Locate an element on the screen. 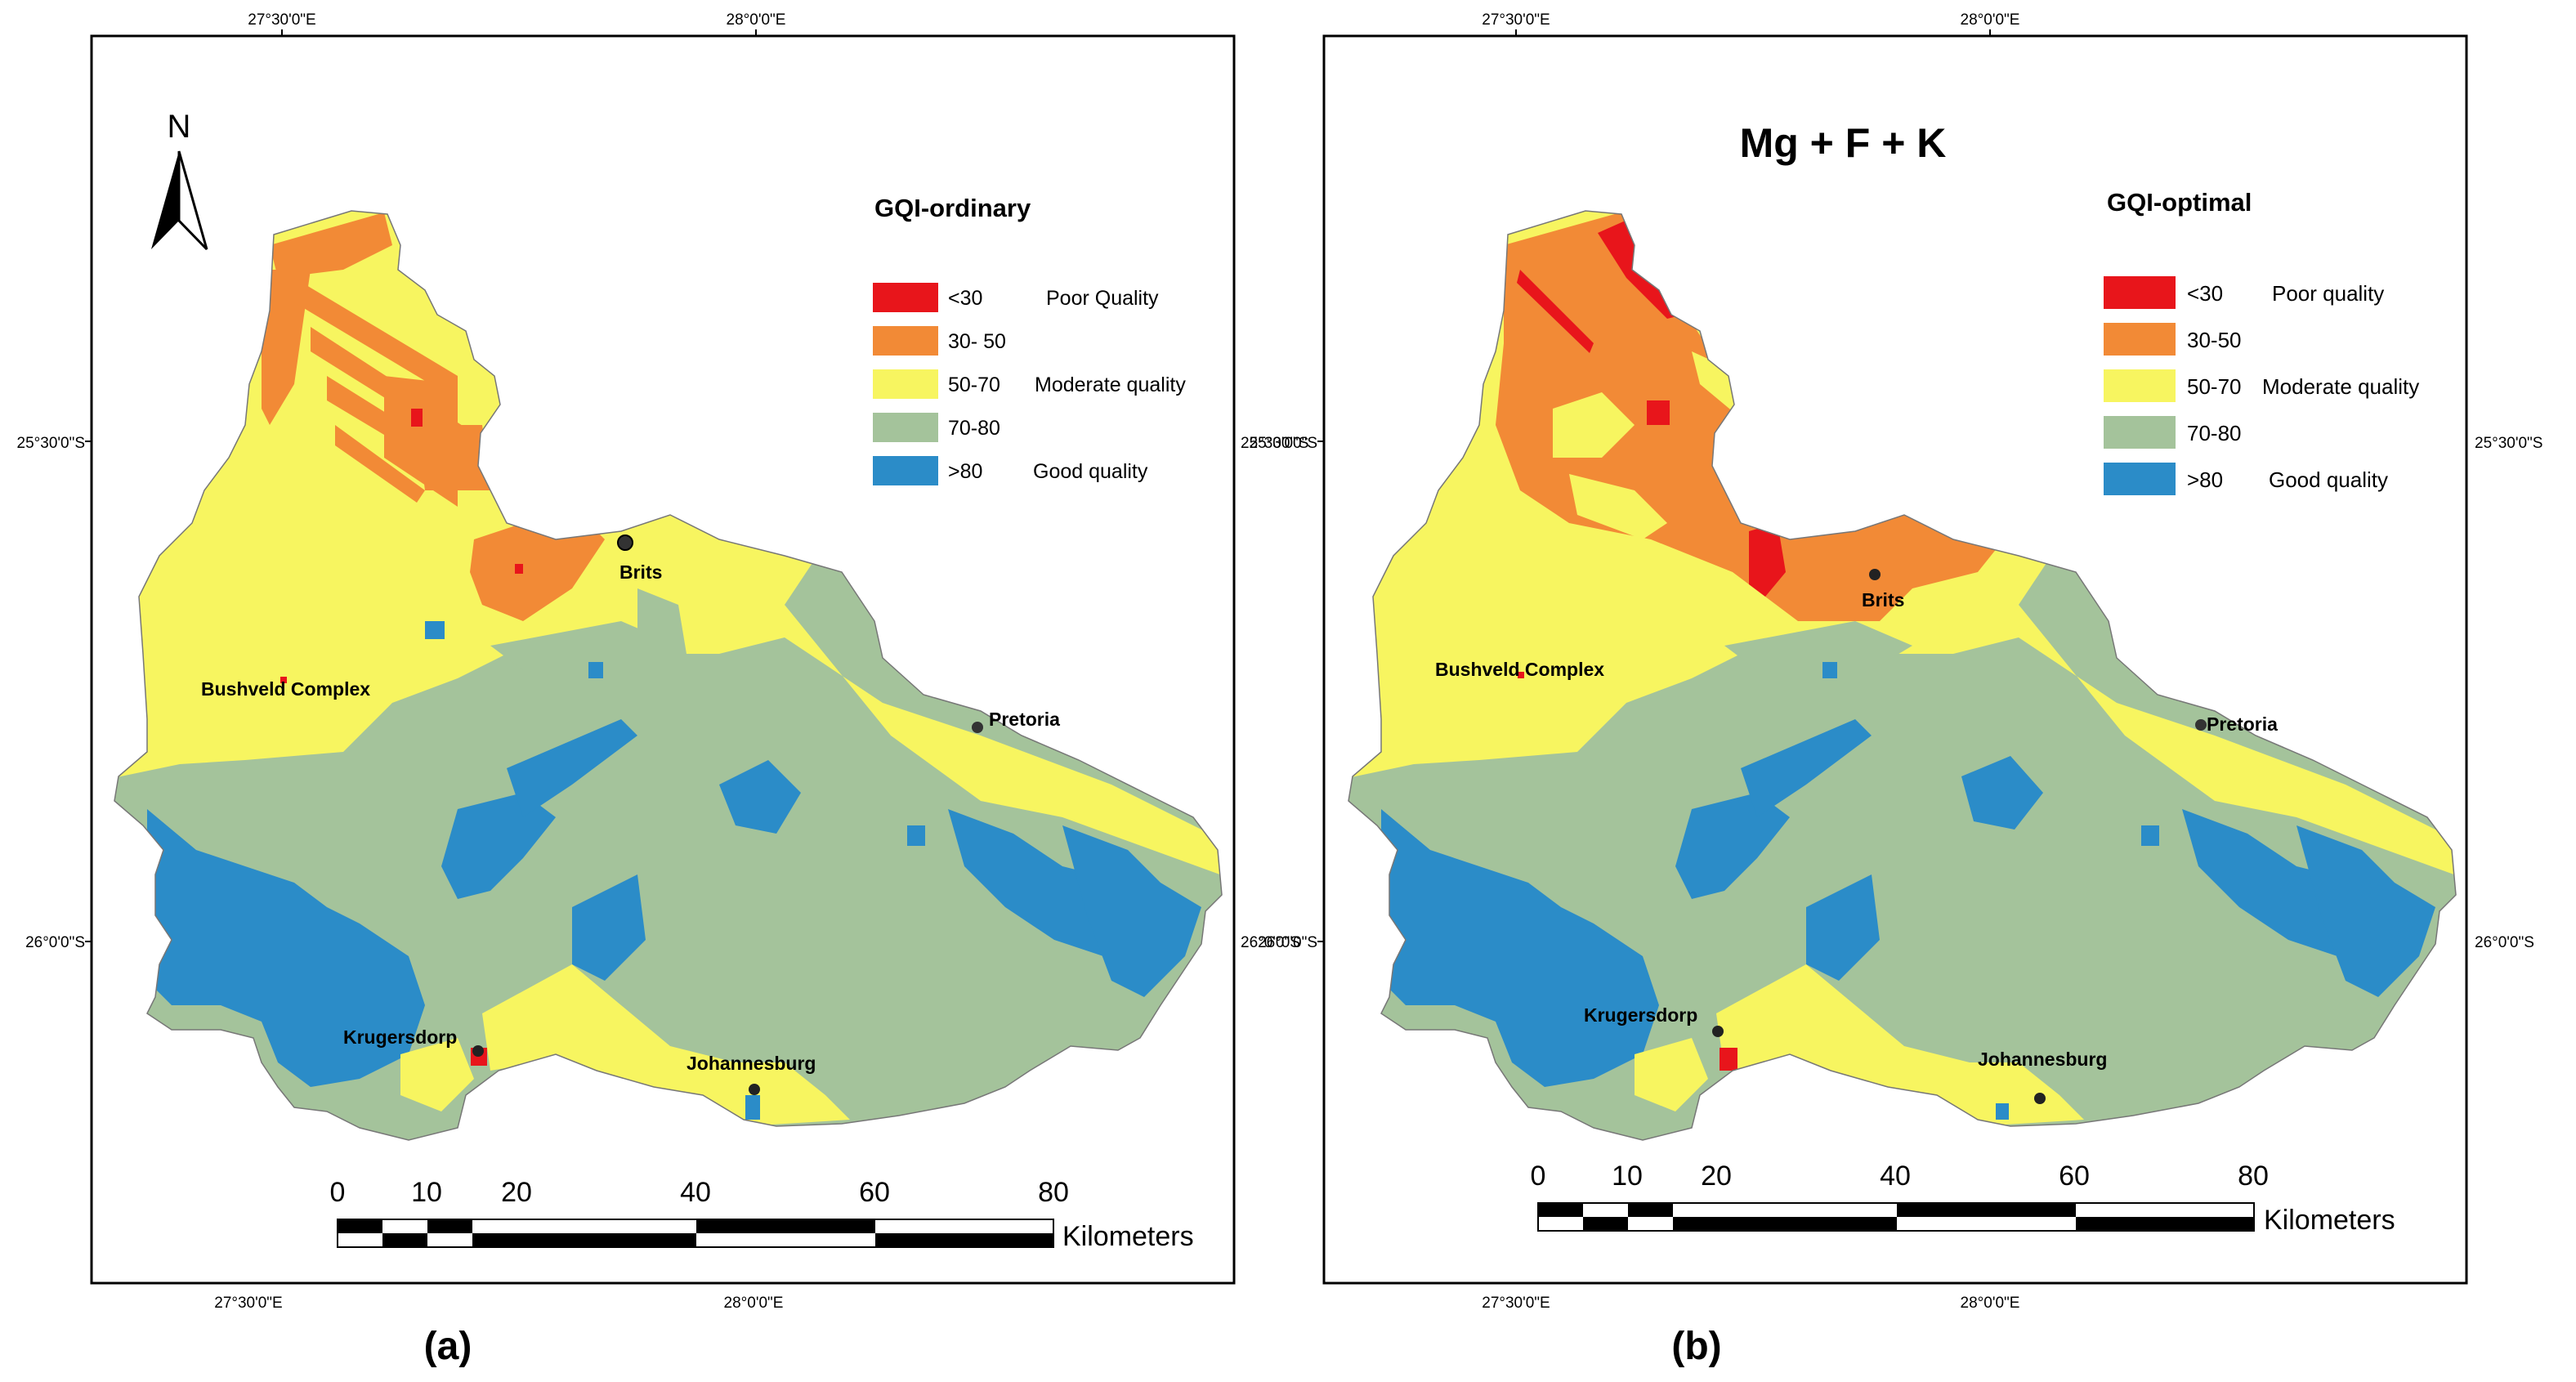 The height and width of the screenshot is (1382, 2576). legend-item: 30- 50 is located at coordinates (939, 341).